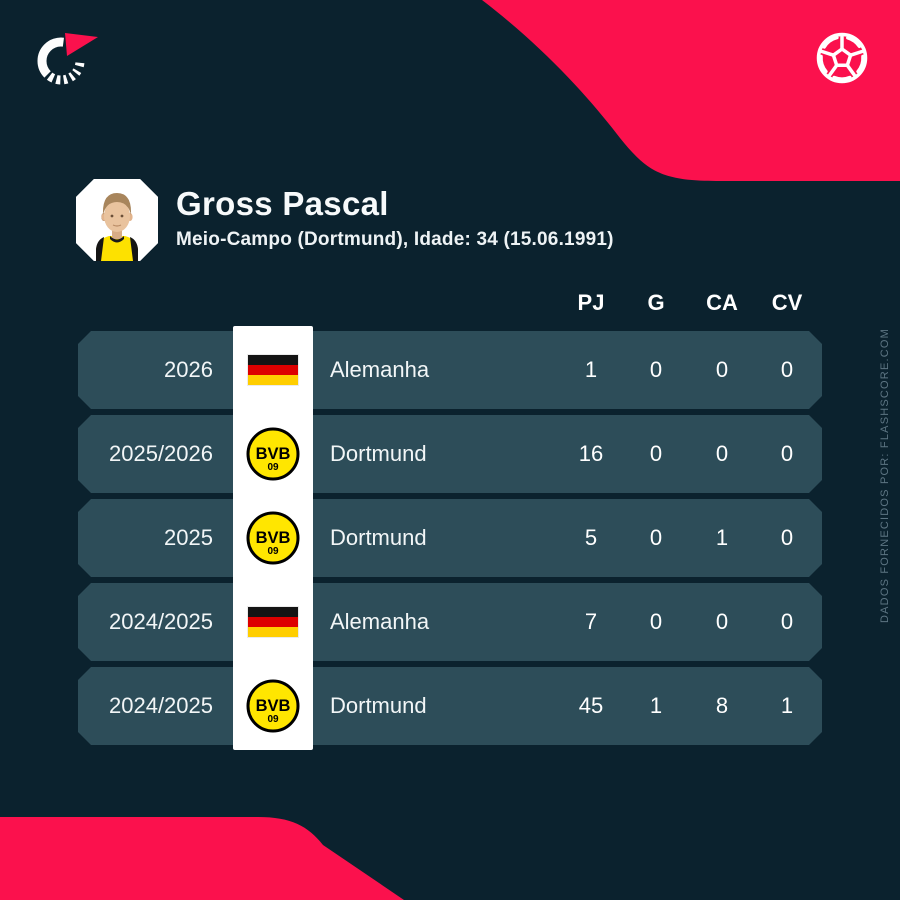  I want to click on stat-pj: 7, so click(591, 621).